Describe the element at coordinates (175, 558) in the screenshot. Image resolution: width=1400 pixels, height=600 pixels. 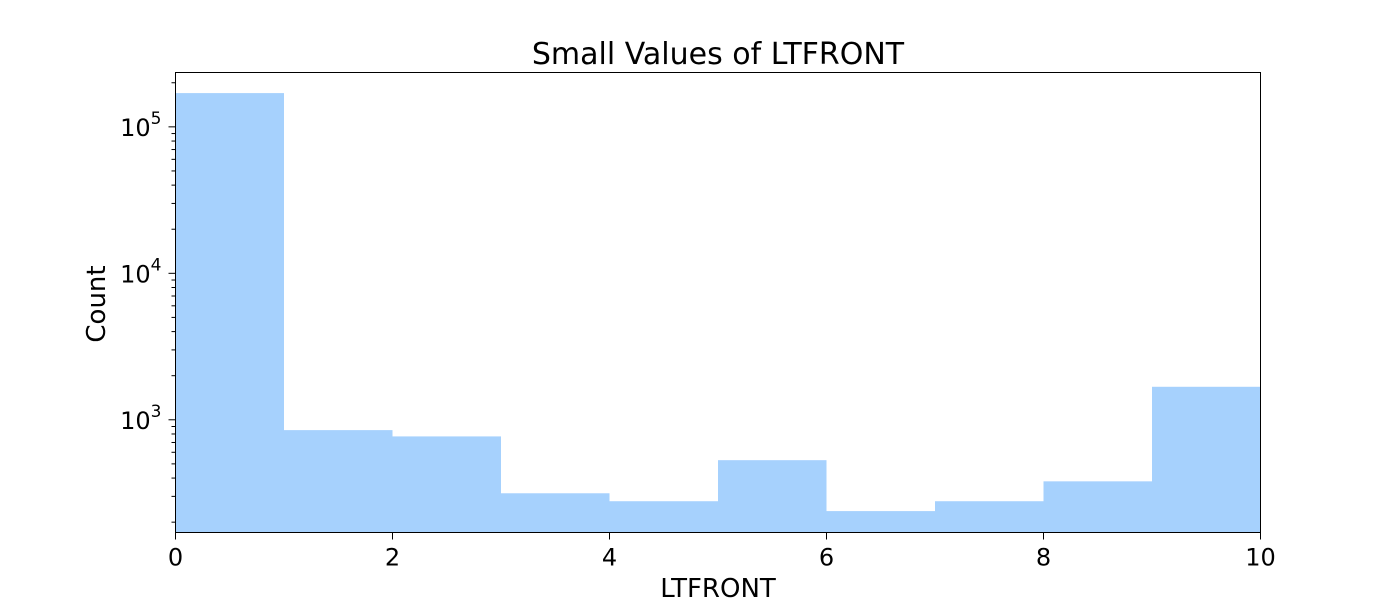
I see `x-tick-label: 0` at that location.